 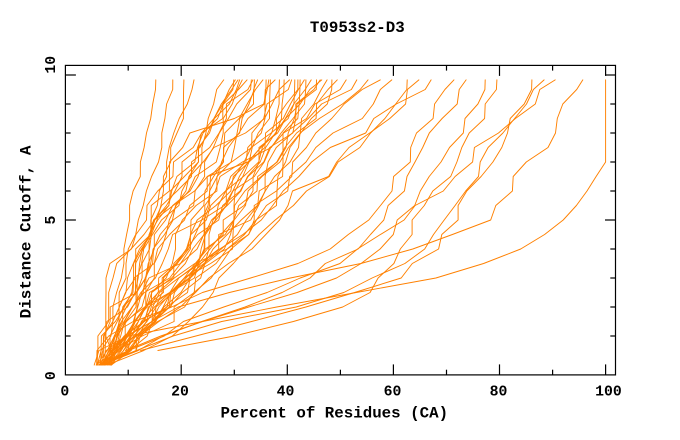 I want to click on svg-text: 40, so click(x=286, y=393).